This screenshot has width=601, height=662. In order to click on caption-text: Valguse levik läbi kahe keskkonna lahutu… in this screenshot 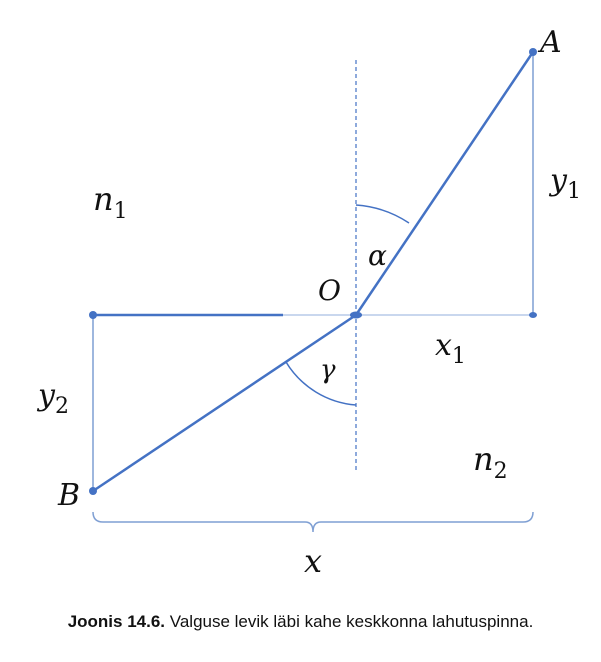, I will do `click(349, 621)`.